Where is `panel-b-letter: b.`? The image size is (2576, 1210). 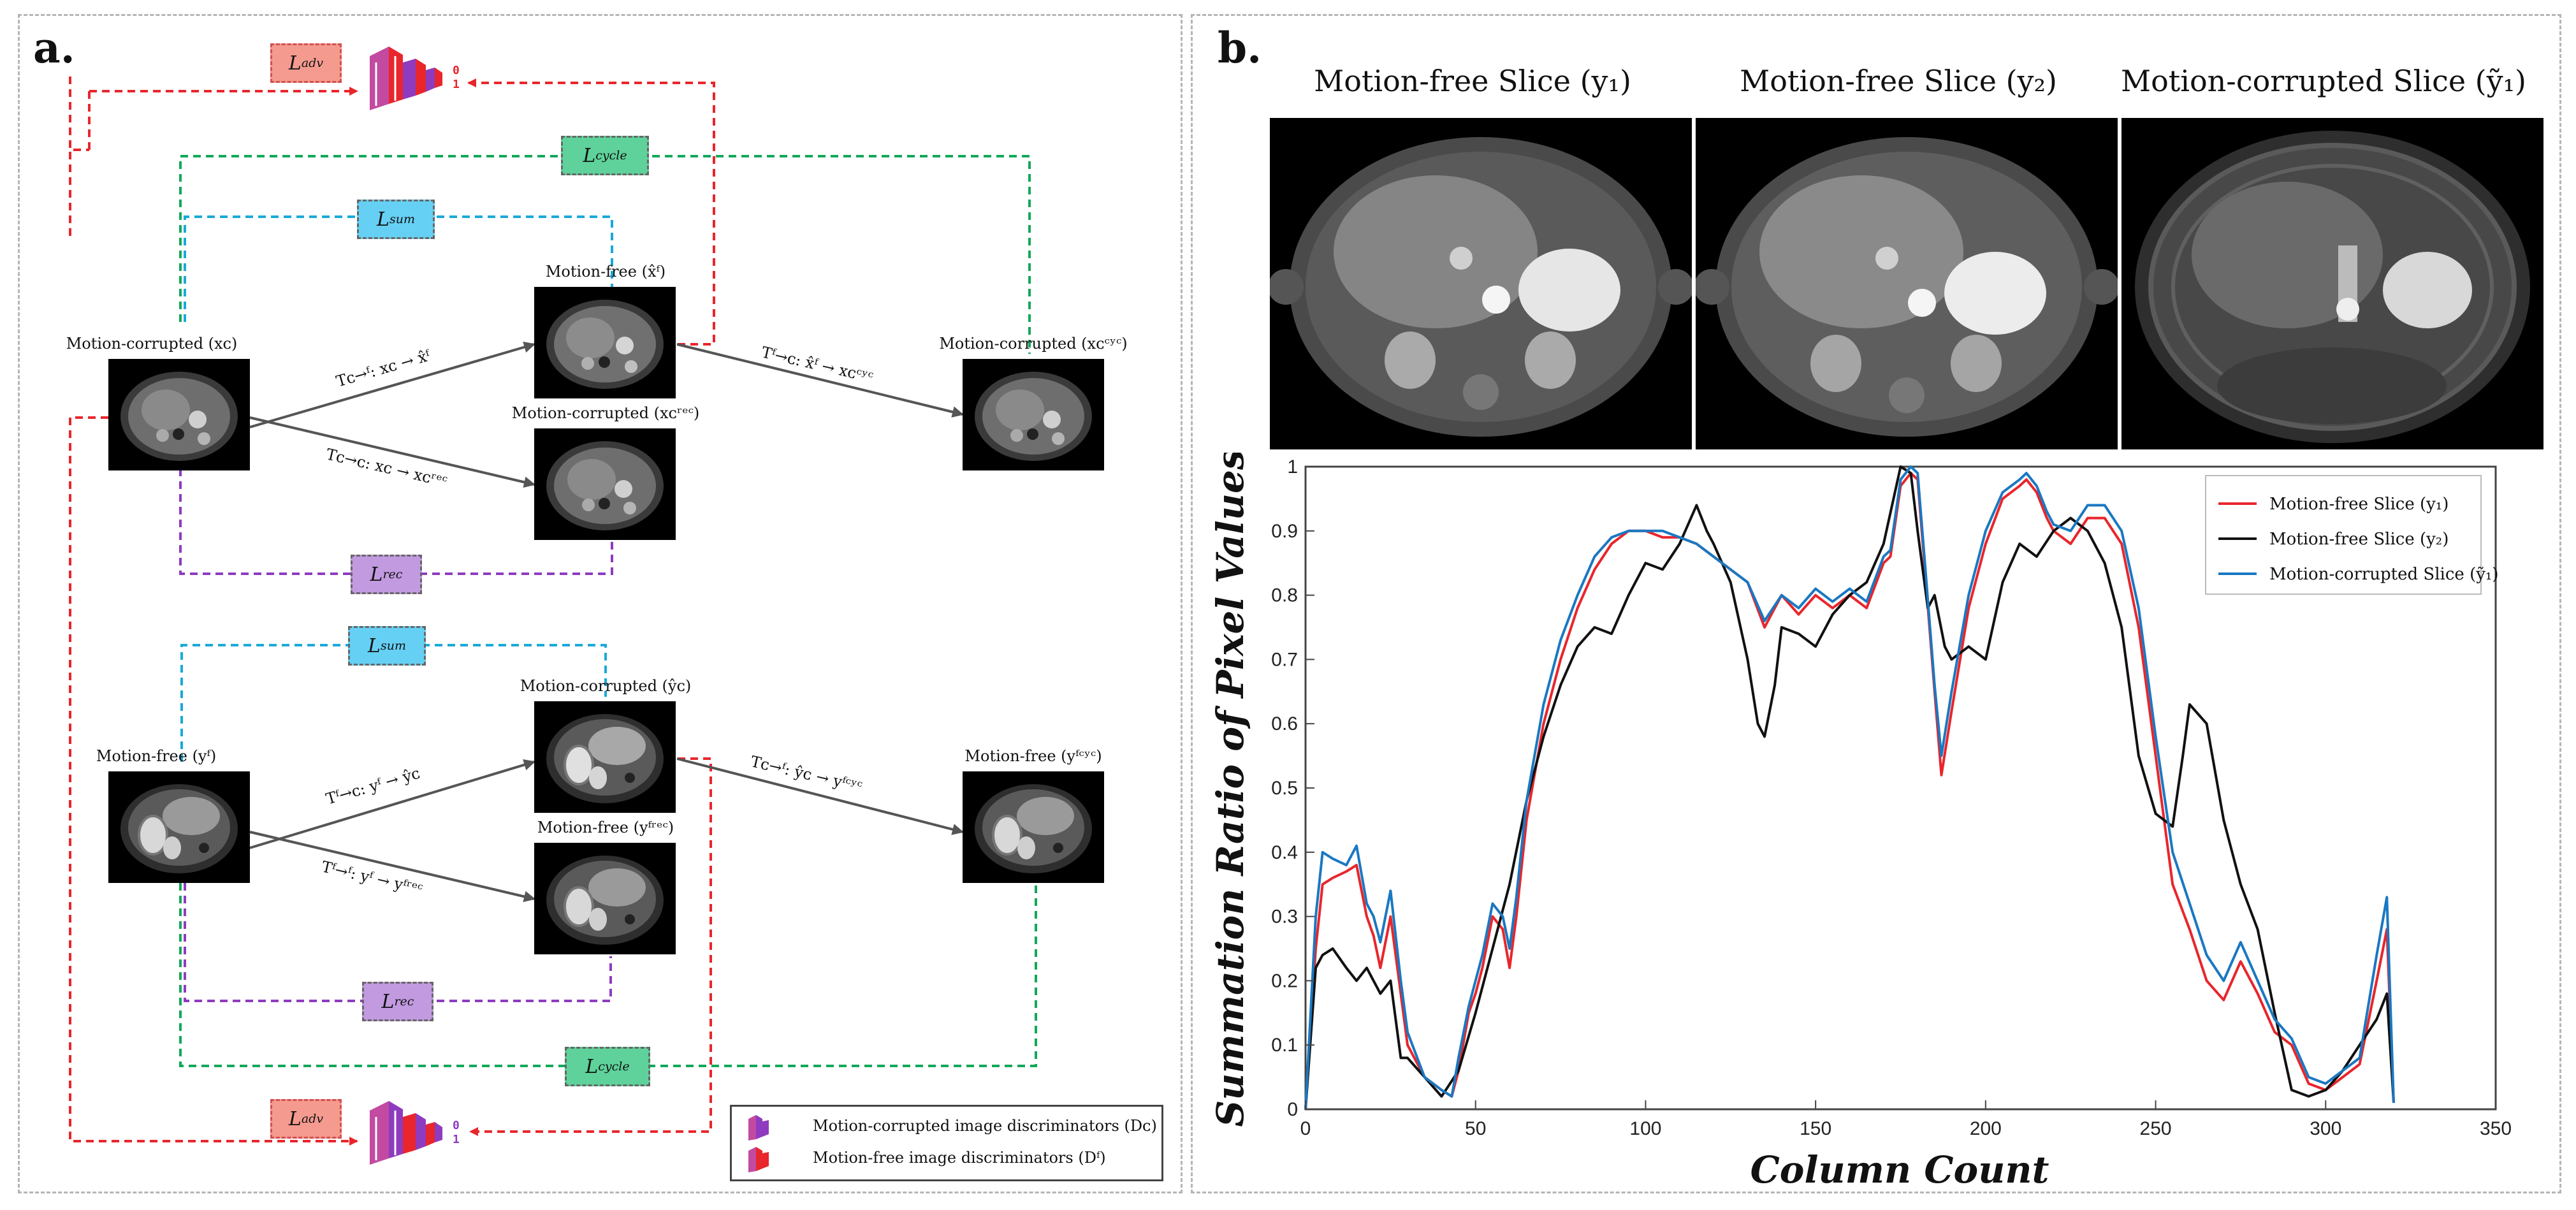 panel-b-letter: b. is located at coordinates (1240, 48).